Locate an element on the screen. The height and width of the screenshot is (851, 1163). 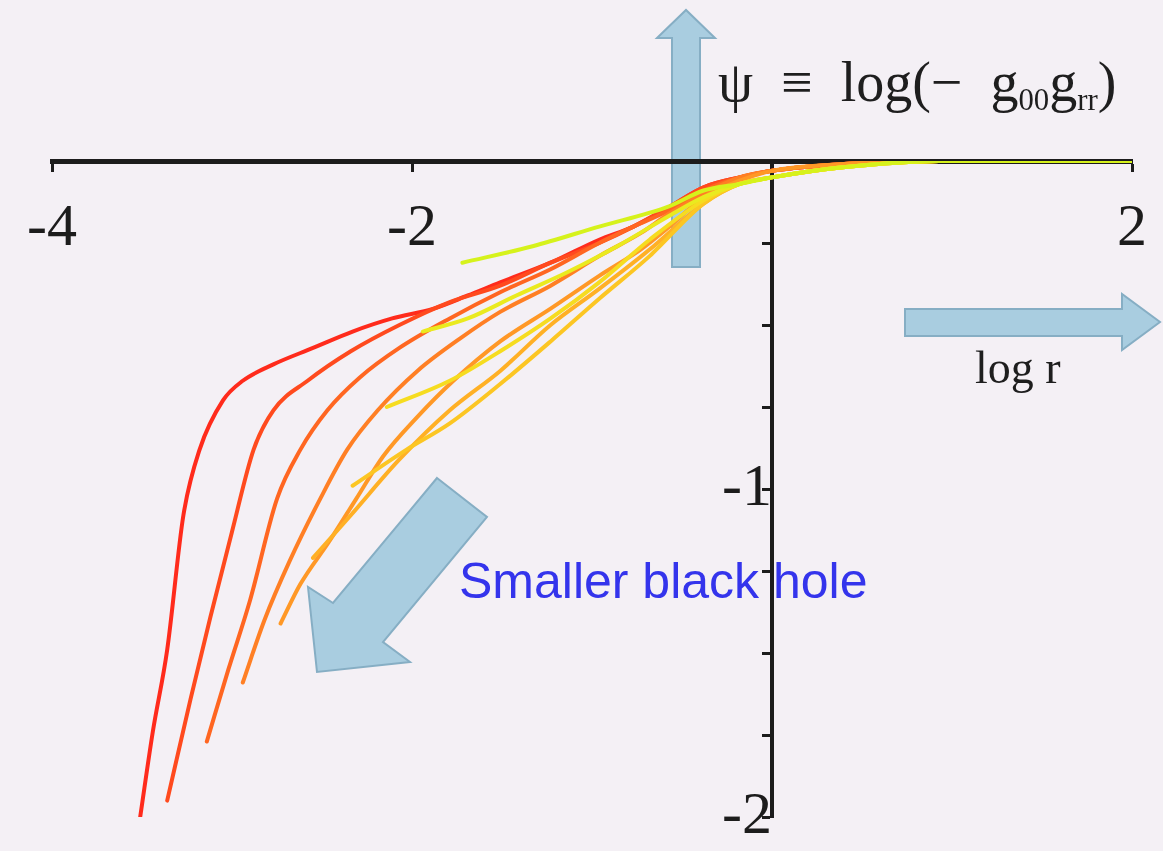
x-tick-label: -4 is located at coordinates (52, 224).